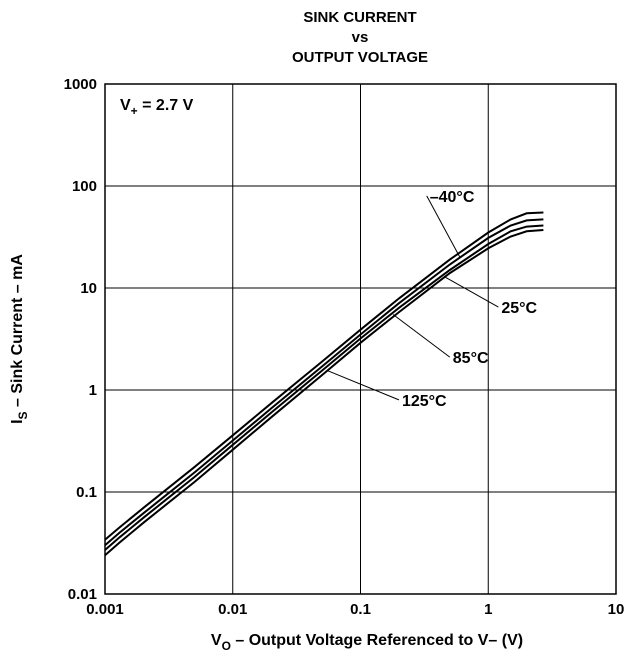 This screenshot has width=634, height=658. What do you see at coordinates (88, 288) in the screenshot?
I see `y-tick-label-3: 10` at bounding box center [88, 288].